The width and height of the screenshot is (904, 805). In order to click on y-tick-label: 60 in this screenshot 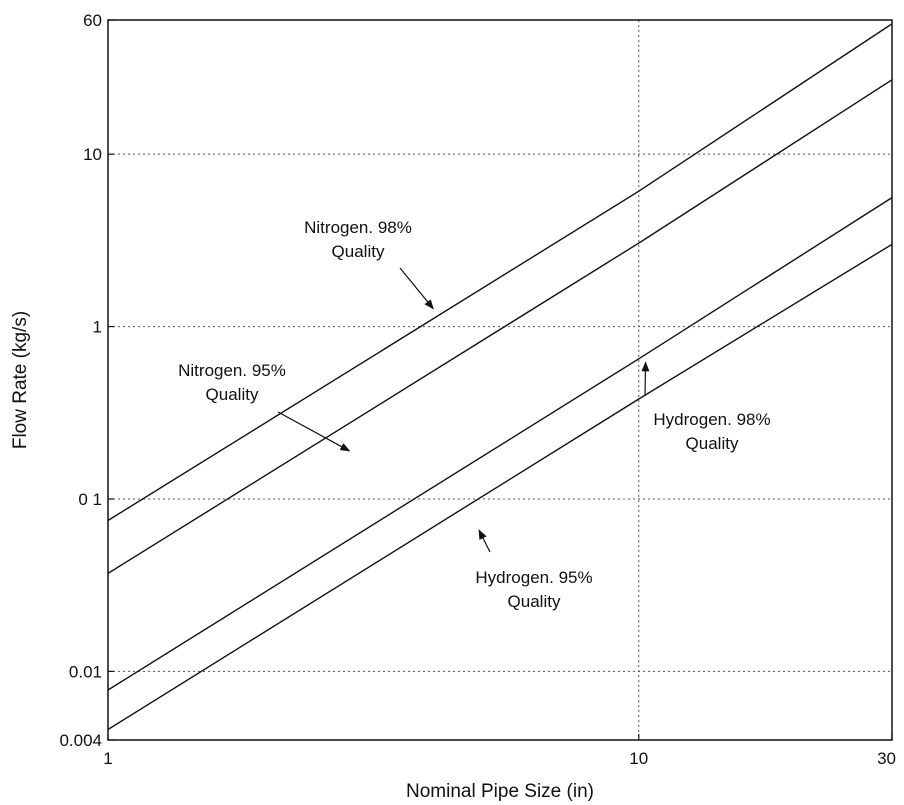, I will do `click(92, 20)`.